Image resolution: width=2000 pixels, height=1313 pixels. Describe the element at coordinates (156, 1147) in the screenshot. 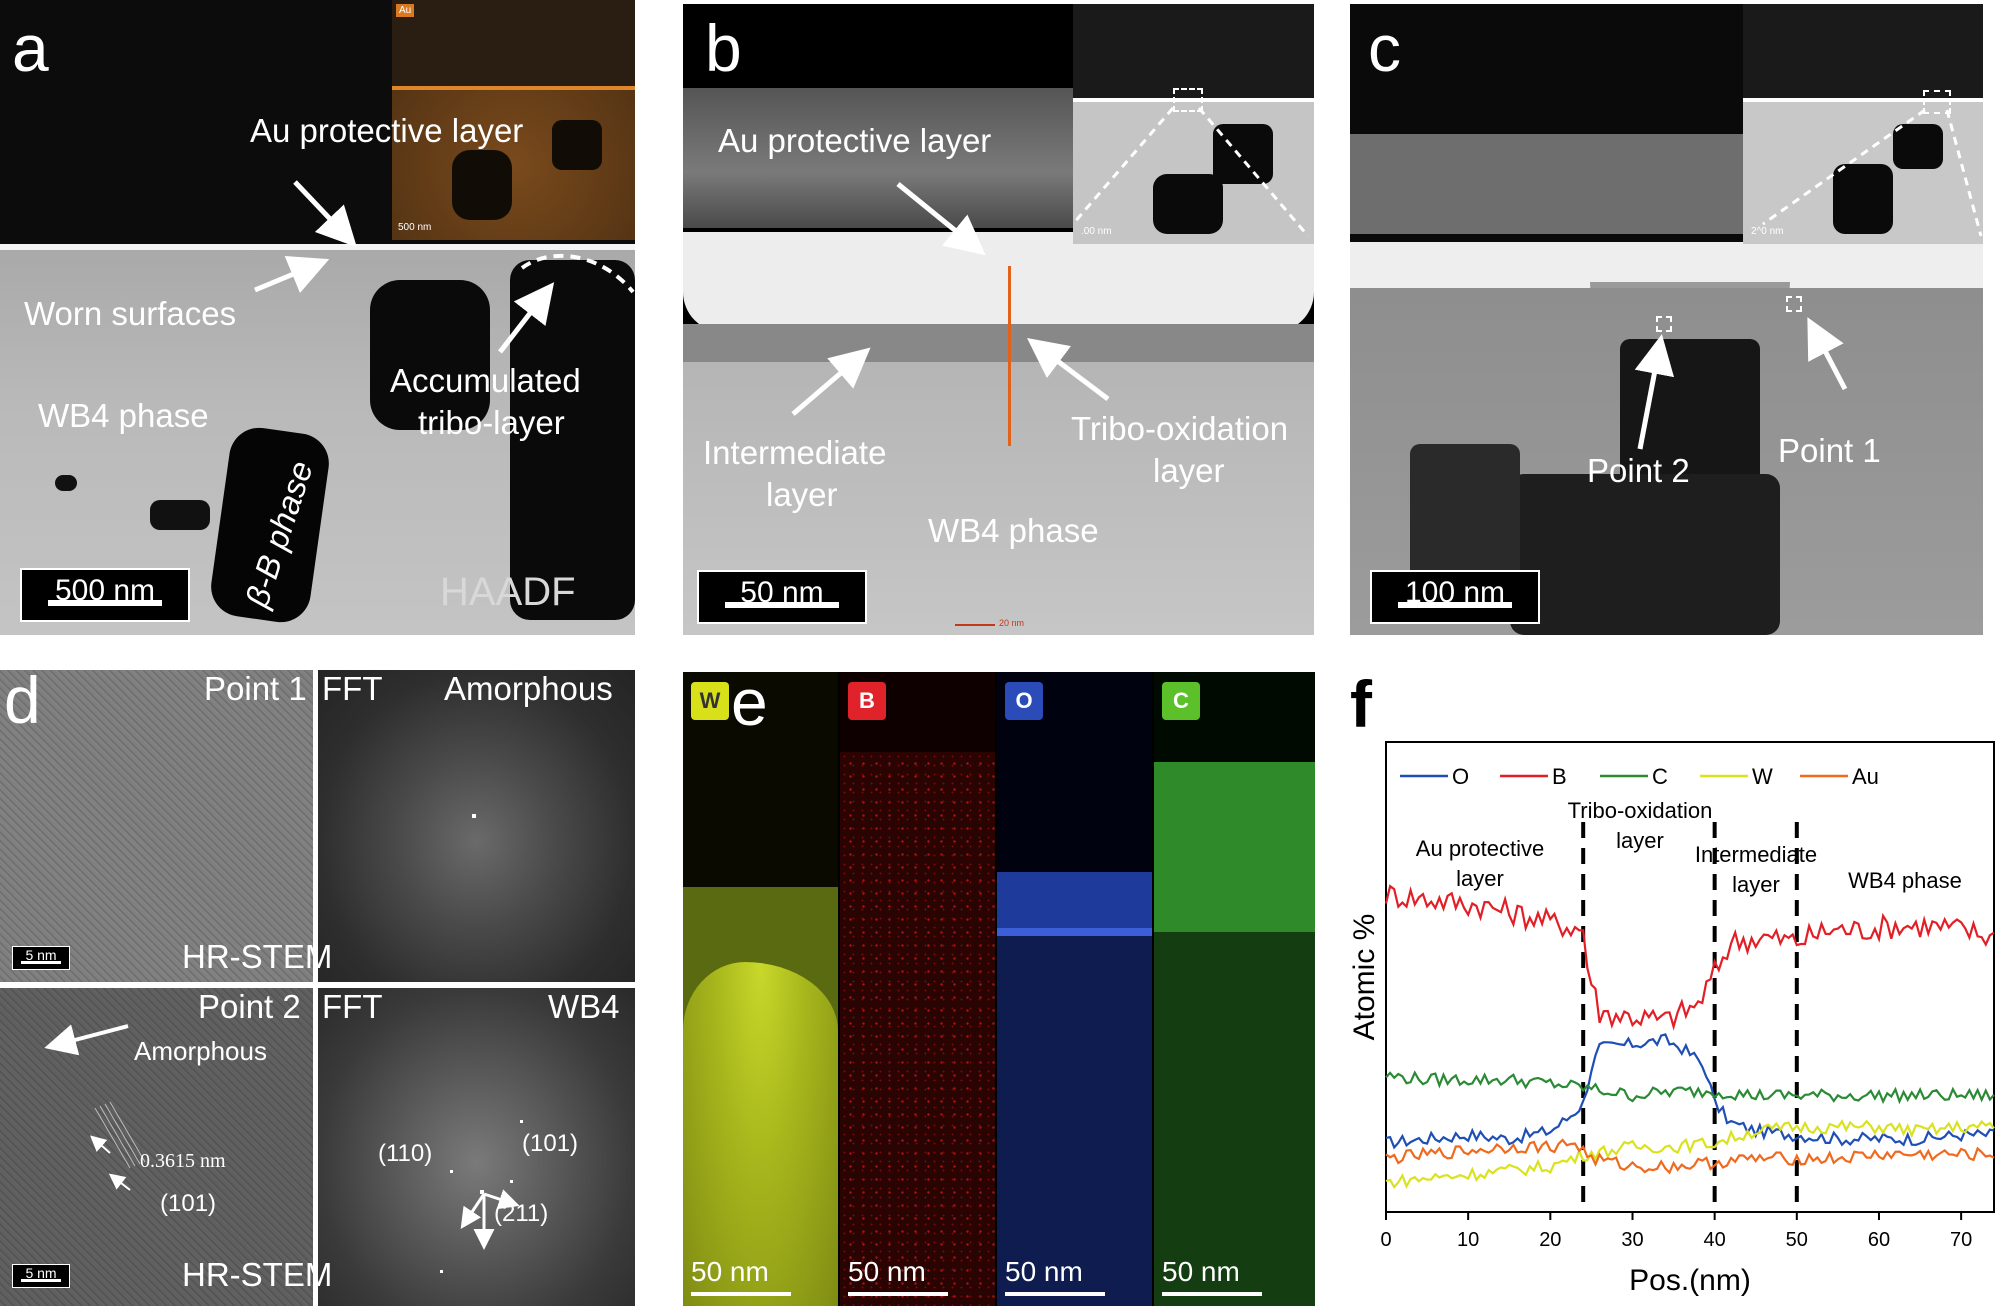

I see `hrstem-point2` at that location.